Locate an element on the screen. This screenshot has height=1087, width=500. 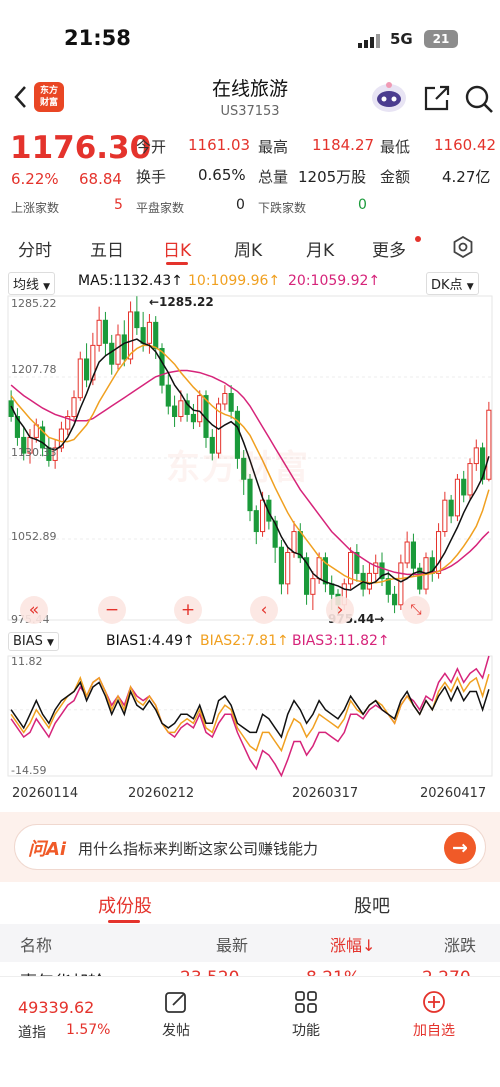
tab-five-day: 五日 is located at coordinates (107, 251).